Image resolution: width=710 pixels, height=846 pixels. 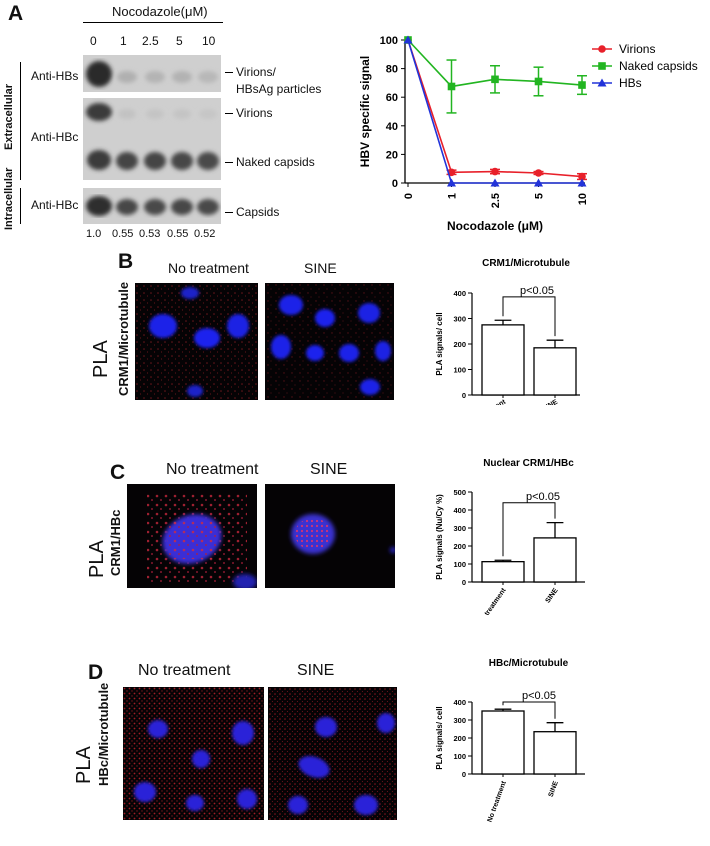 I want to click on blot-anti-hbs, so click(x=152, y=73).